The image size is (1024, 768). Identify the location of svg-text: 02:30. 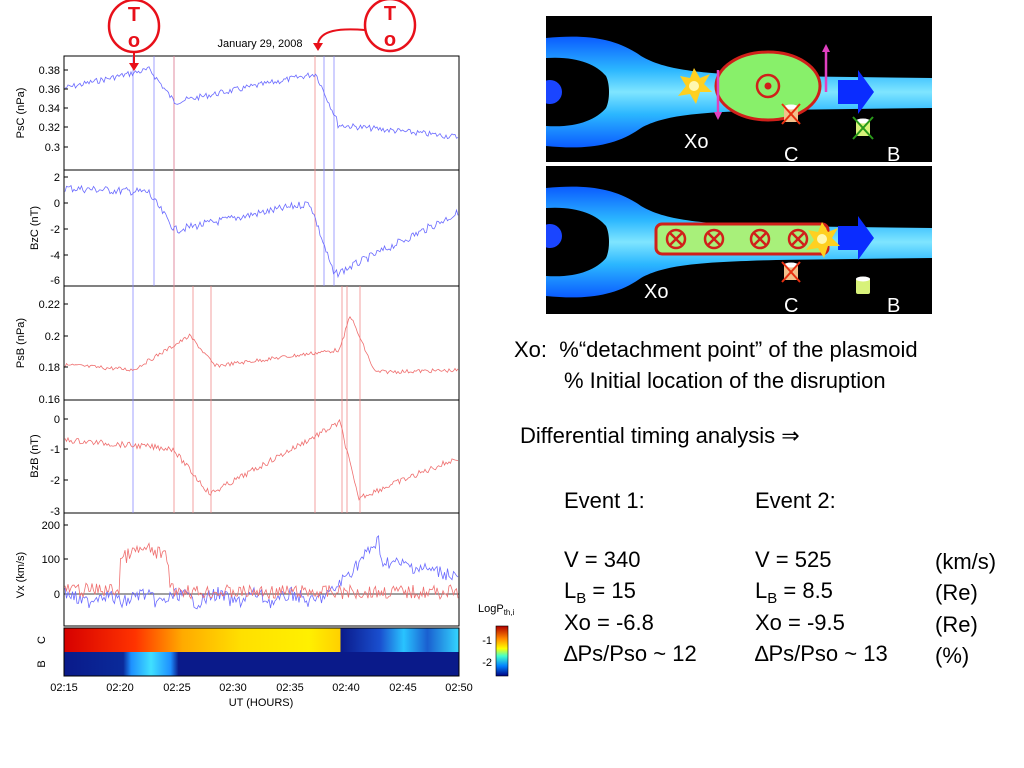
(233, 688).